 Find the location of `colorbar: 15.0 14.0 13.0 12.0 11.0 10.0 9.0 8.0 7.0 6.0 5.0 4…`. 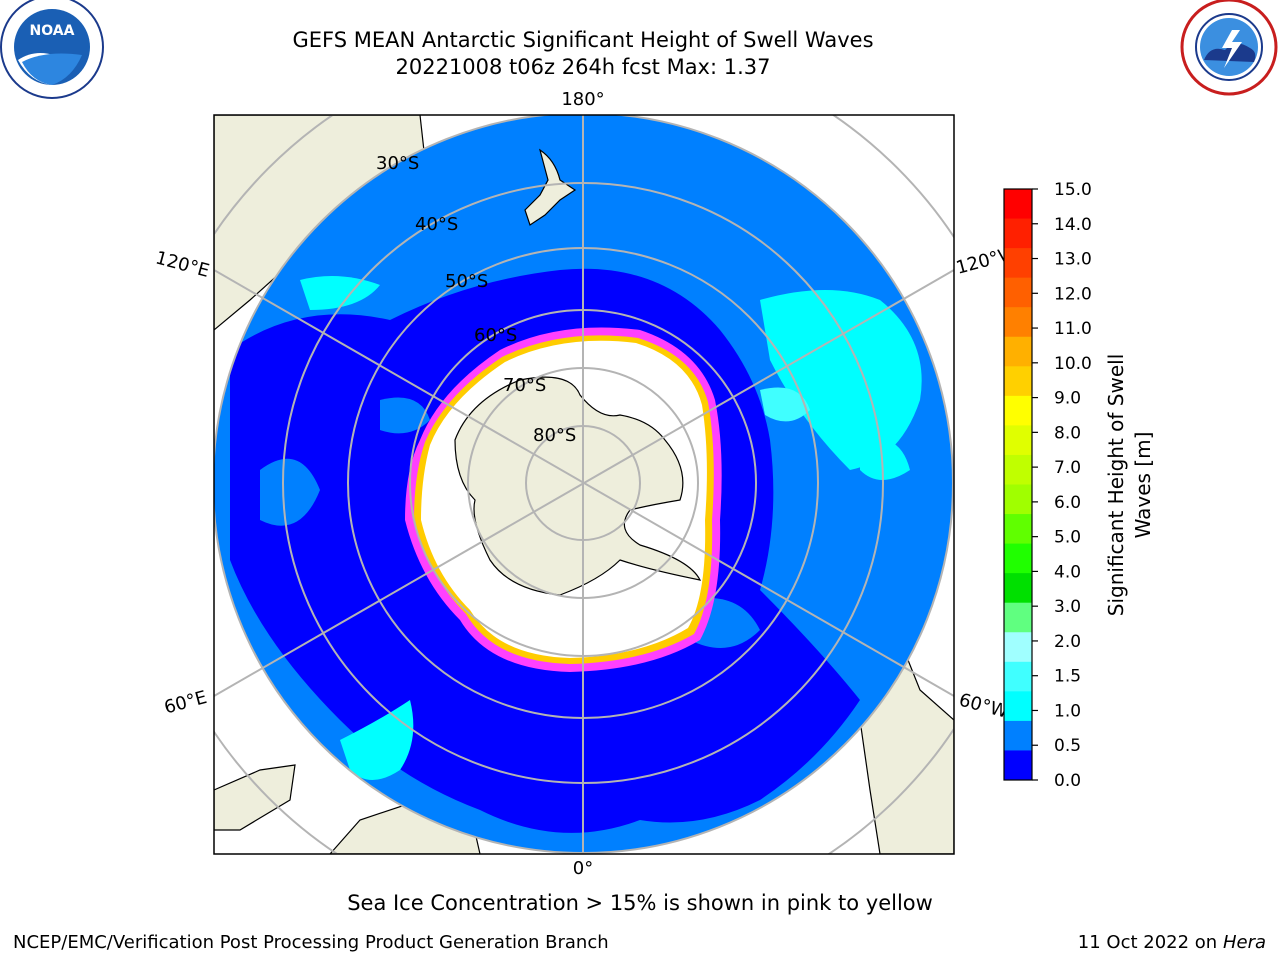

colorbar: 15.0 14.0 13.0 12.0 11.0 10.0 9.0 8.0 7.0 6.0 5.0 4… is located at coordinates (1047, 485).